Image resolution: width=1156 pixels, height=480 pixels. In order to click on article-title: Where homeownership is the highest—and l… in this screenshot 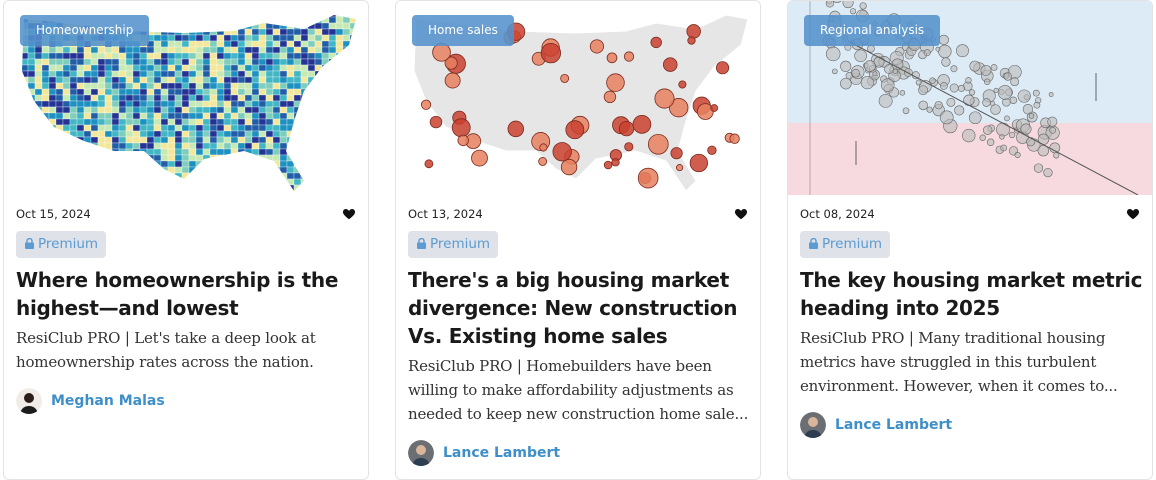, I will do `click(177, 294)`.